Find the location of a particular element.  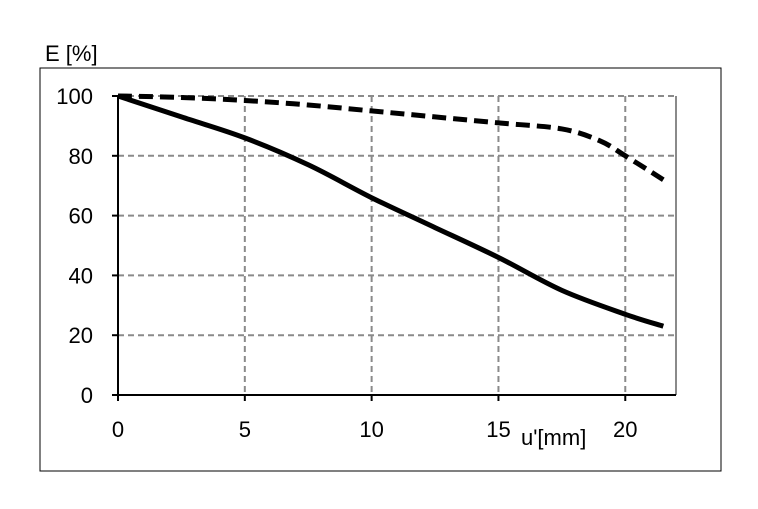

y-tick-label: 20 is located at coordinates (81, 335).